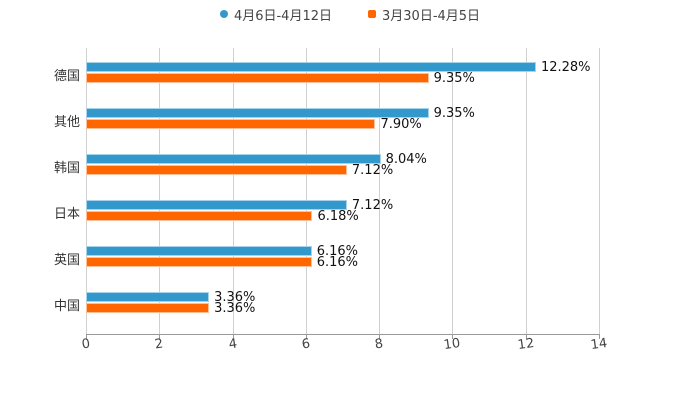  I want to click on x-axis-tick-label: 12, so click(525, 344).